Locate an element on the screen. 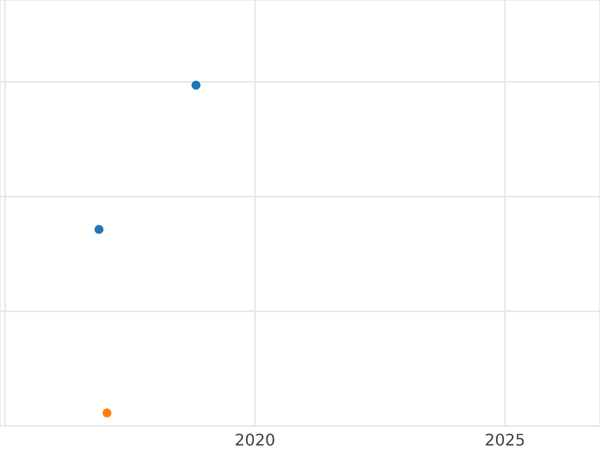 The image size is (600, 450). x-tick-label: 2020 is located at coordinates (255, 440).